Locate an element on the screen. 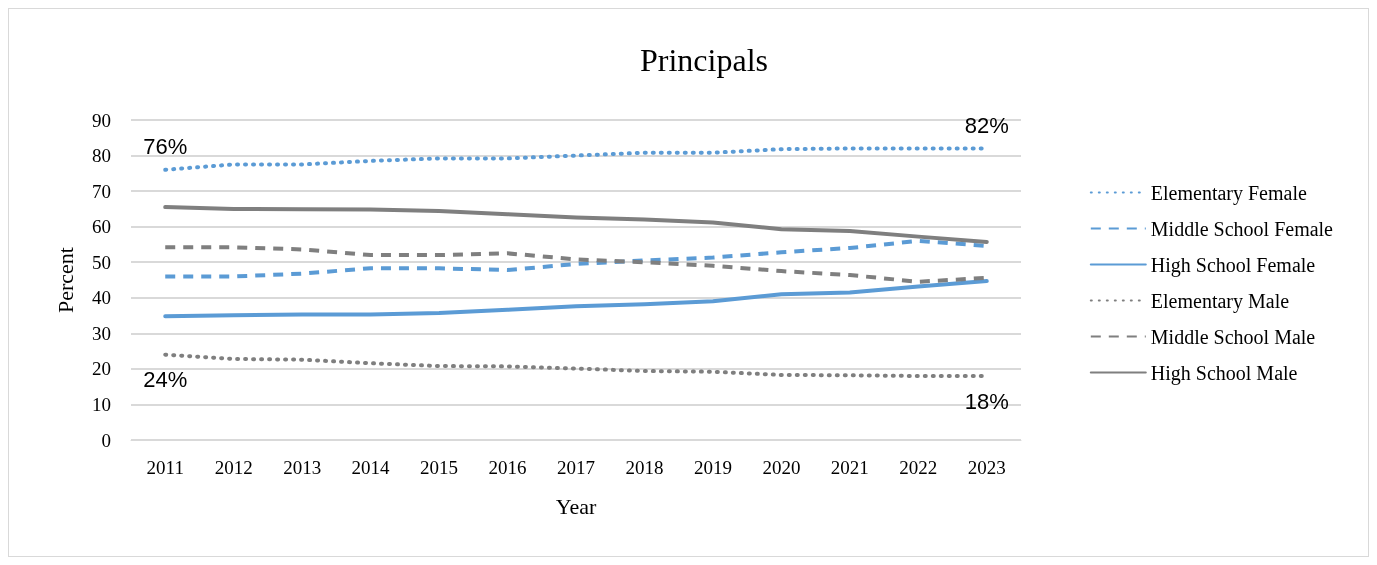 The width and height of the screenshot is (1377, 565). legend-label: Elementary Male is located at coordinates (1220, 301).